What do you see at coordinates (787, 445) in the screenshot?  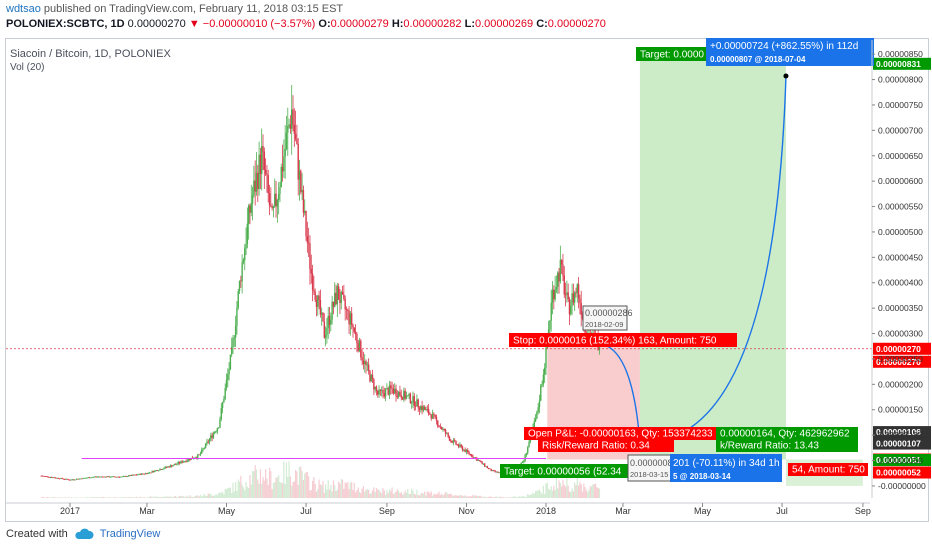 I see `risk-reward-right-b-box` at bounding box center [787, 445].